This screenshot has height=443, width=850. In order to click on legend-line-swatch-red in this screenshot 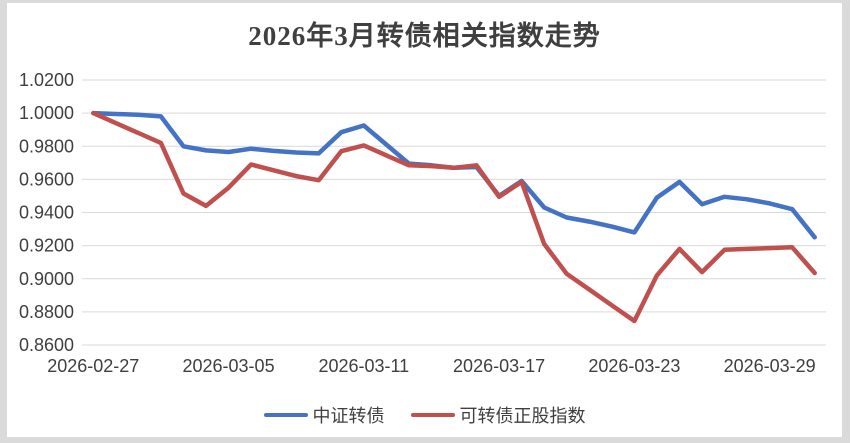, I will do `click(432, 415)`.